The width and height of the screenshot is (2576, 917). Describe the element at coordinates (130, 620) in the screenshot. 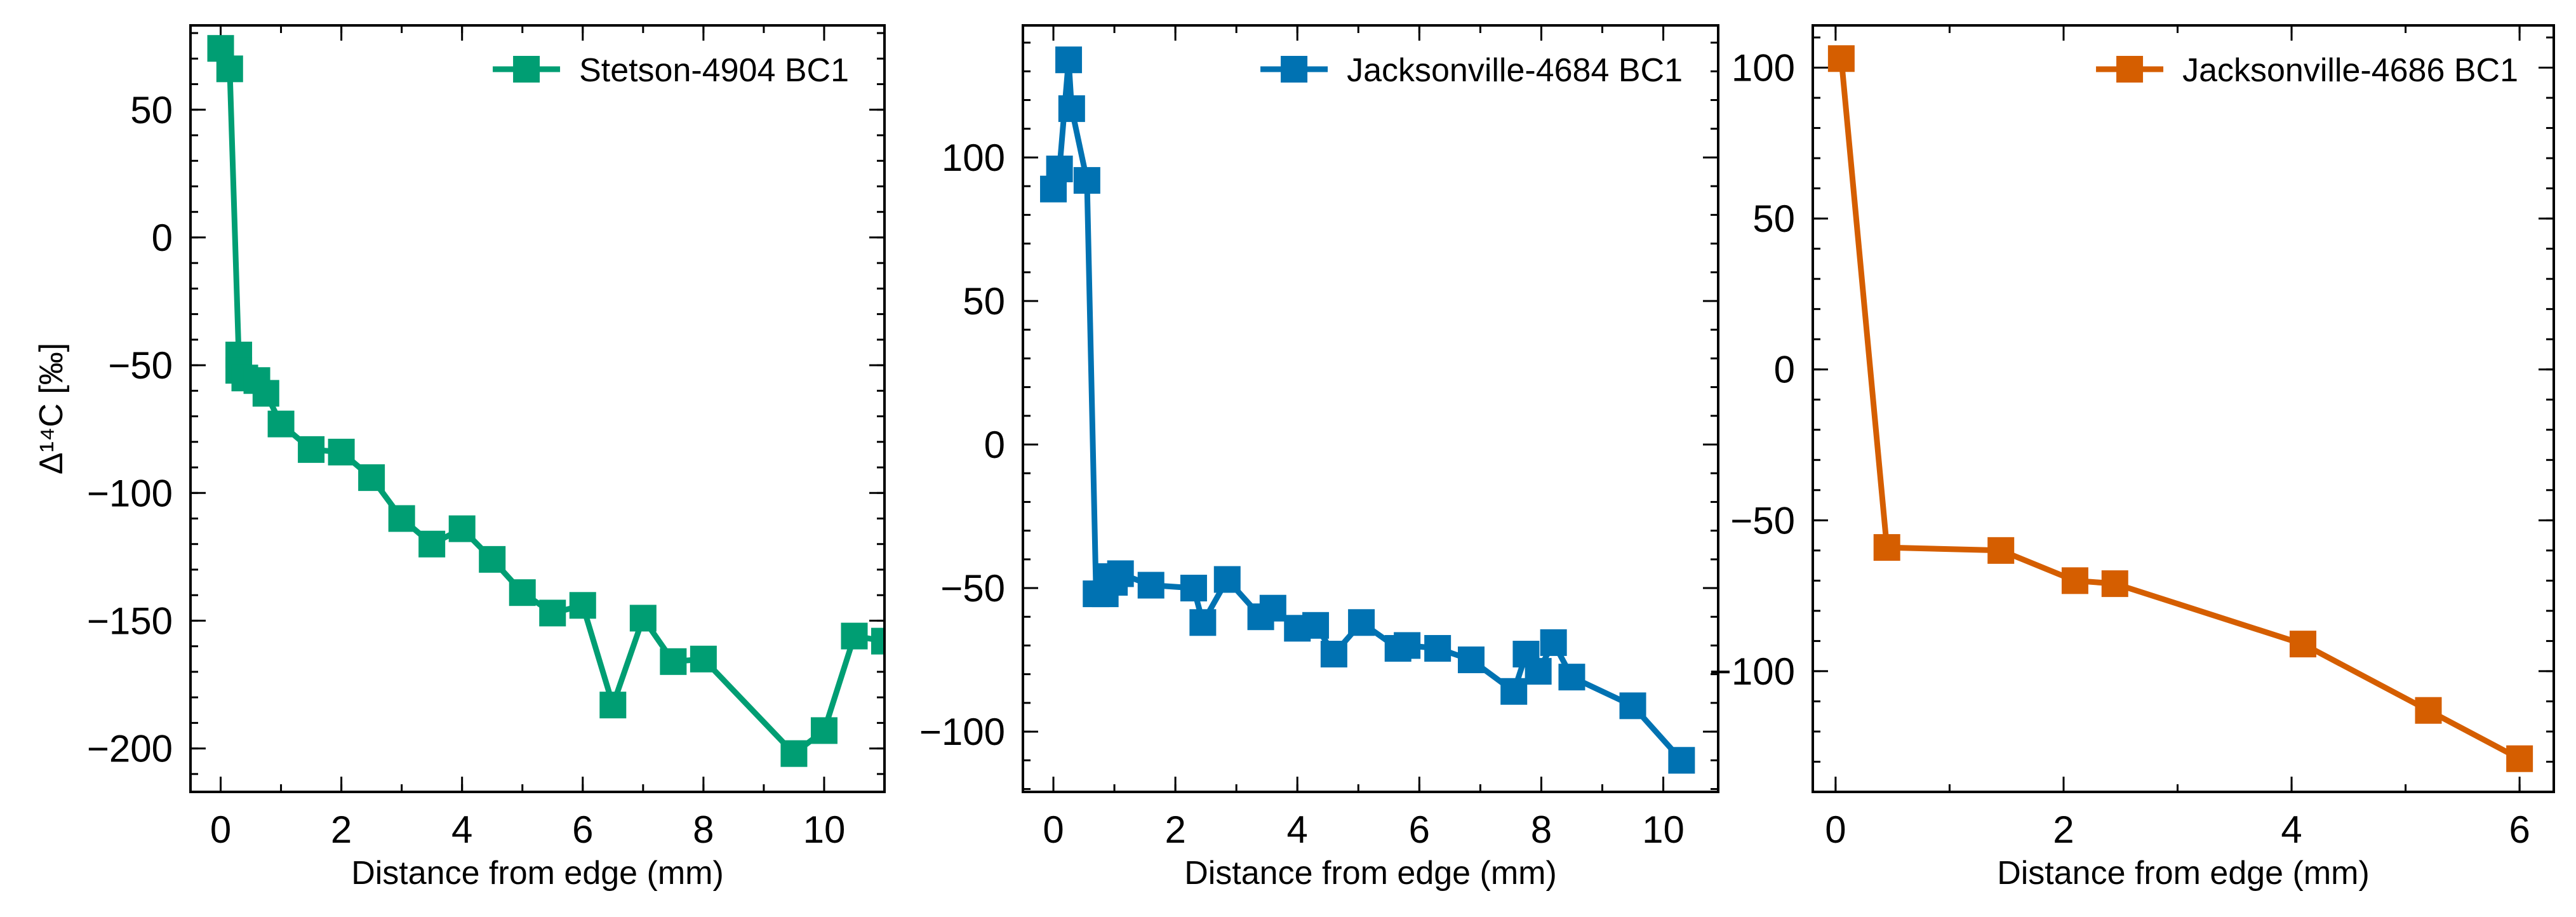

I see `y-tick-label: −150` at that location.